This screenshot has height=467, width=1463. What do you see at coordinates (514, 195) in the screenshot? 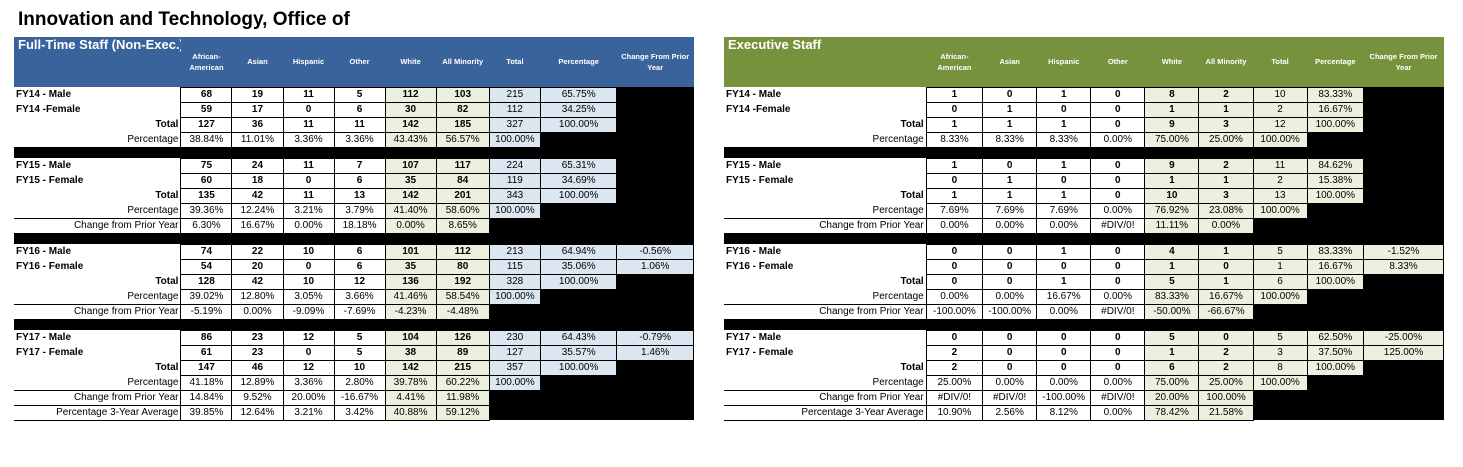
I see `data-cell: 343` at bounding box center [514, 195].